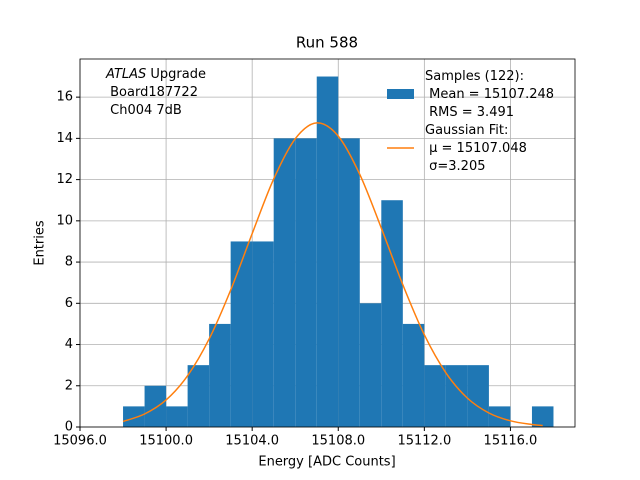 Image resolution: width=640 pixels, height=480 pixels. Describe the element at coordinates (64, 138) in the screenshot. I see `y-tick-label: 14` at that location.